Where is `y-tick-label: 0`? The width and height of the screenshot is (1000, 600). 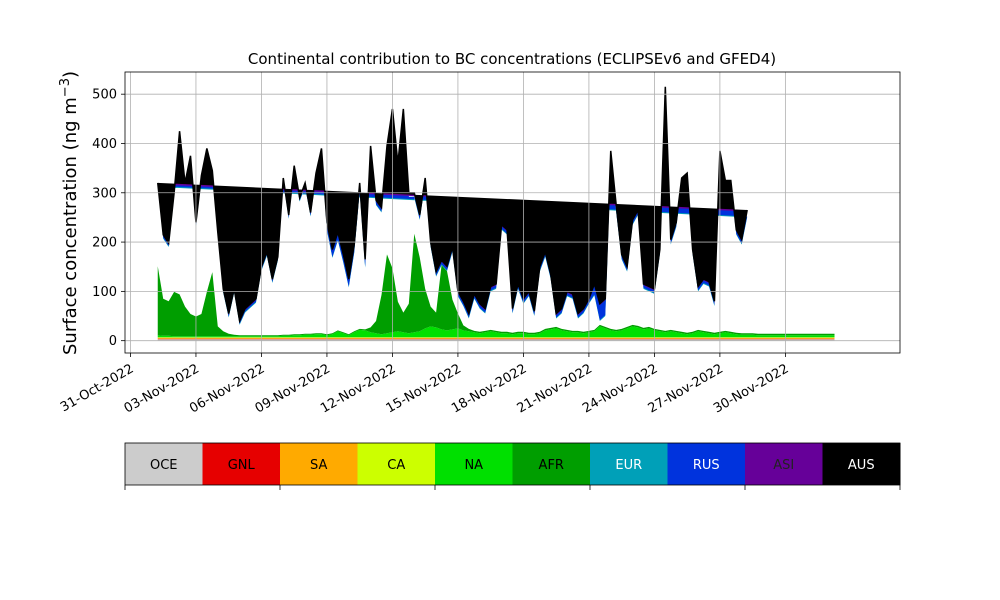 y-tick-label: 0 is located at coordinates (113, 341).